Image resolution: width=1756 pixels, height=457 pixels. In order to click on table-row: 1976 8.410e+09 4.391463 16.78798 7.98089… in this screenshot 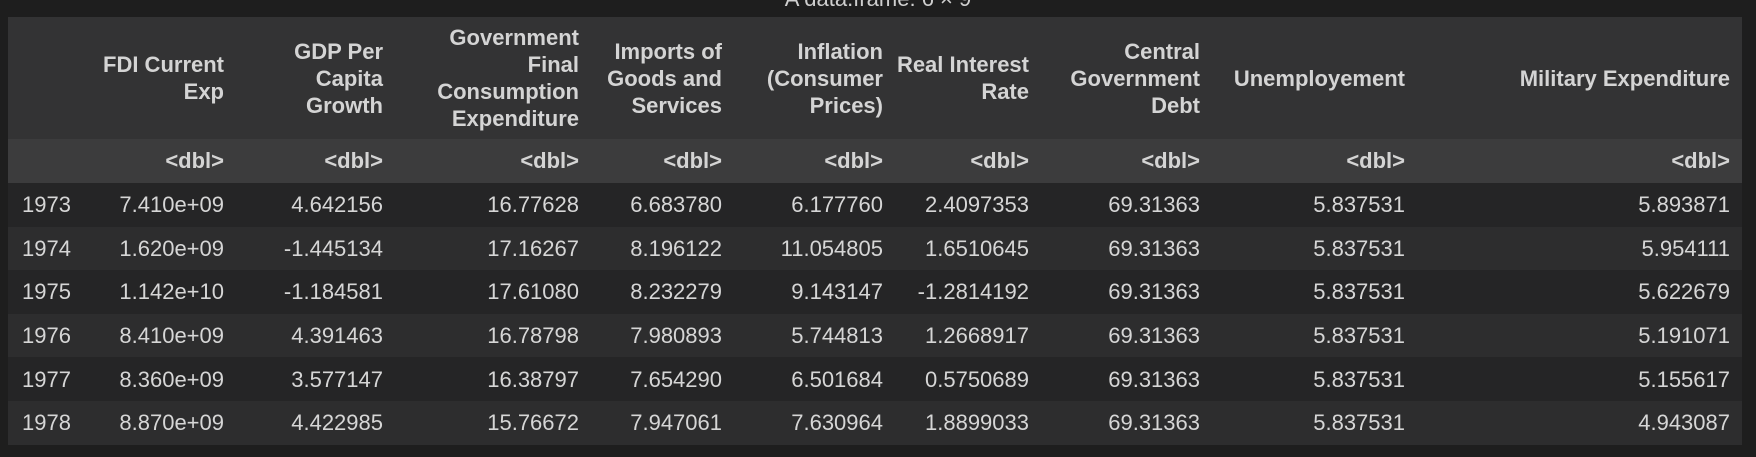, I will do `click(875, 335)`.